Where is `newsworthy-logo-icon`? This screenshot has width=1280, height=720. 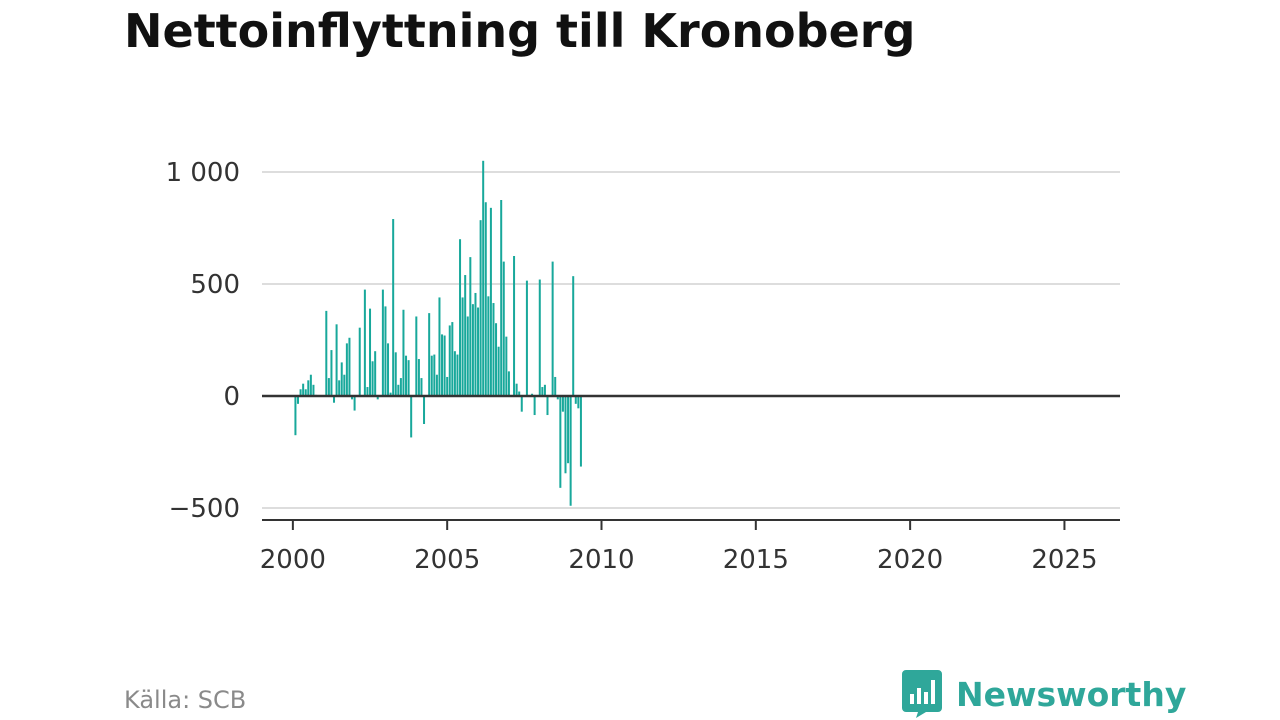
newsworthy-logo-icon is located at coordinates (922, 694).